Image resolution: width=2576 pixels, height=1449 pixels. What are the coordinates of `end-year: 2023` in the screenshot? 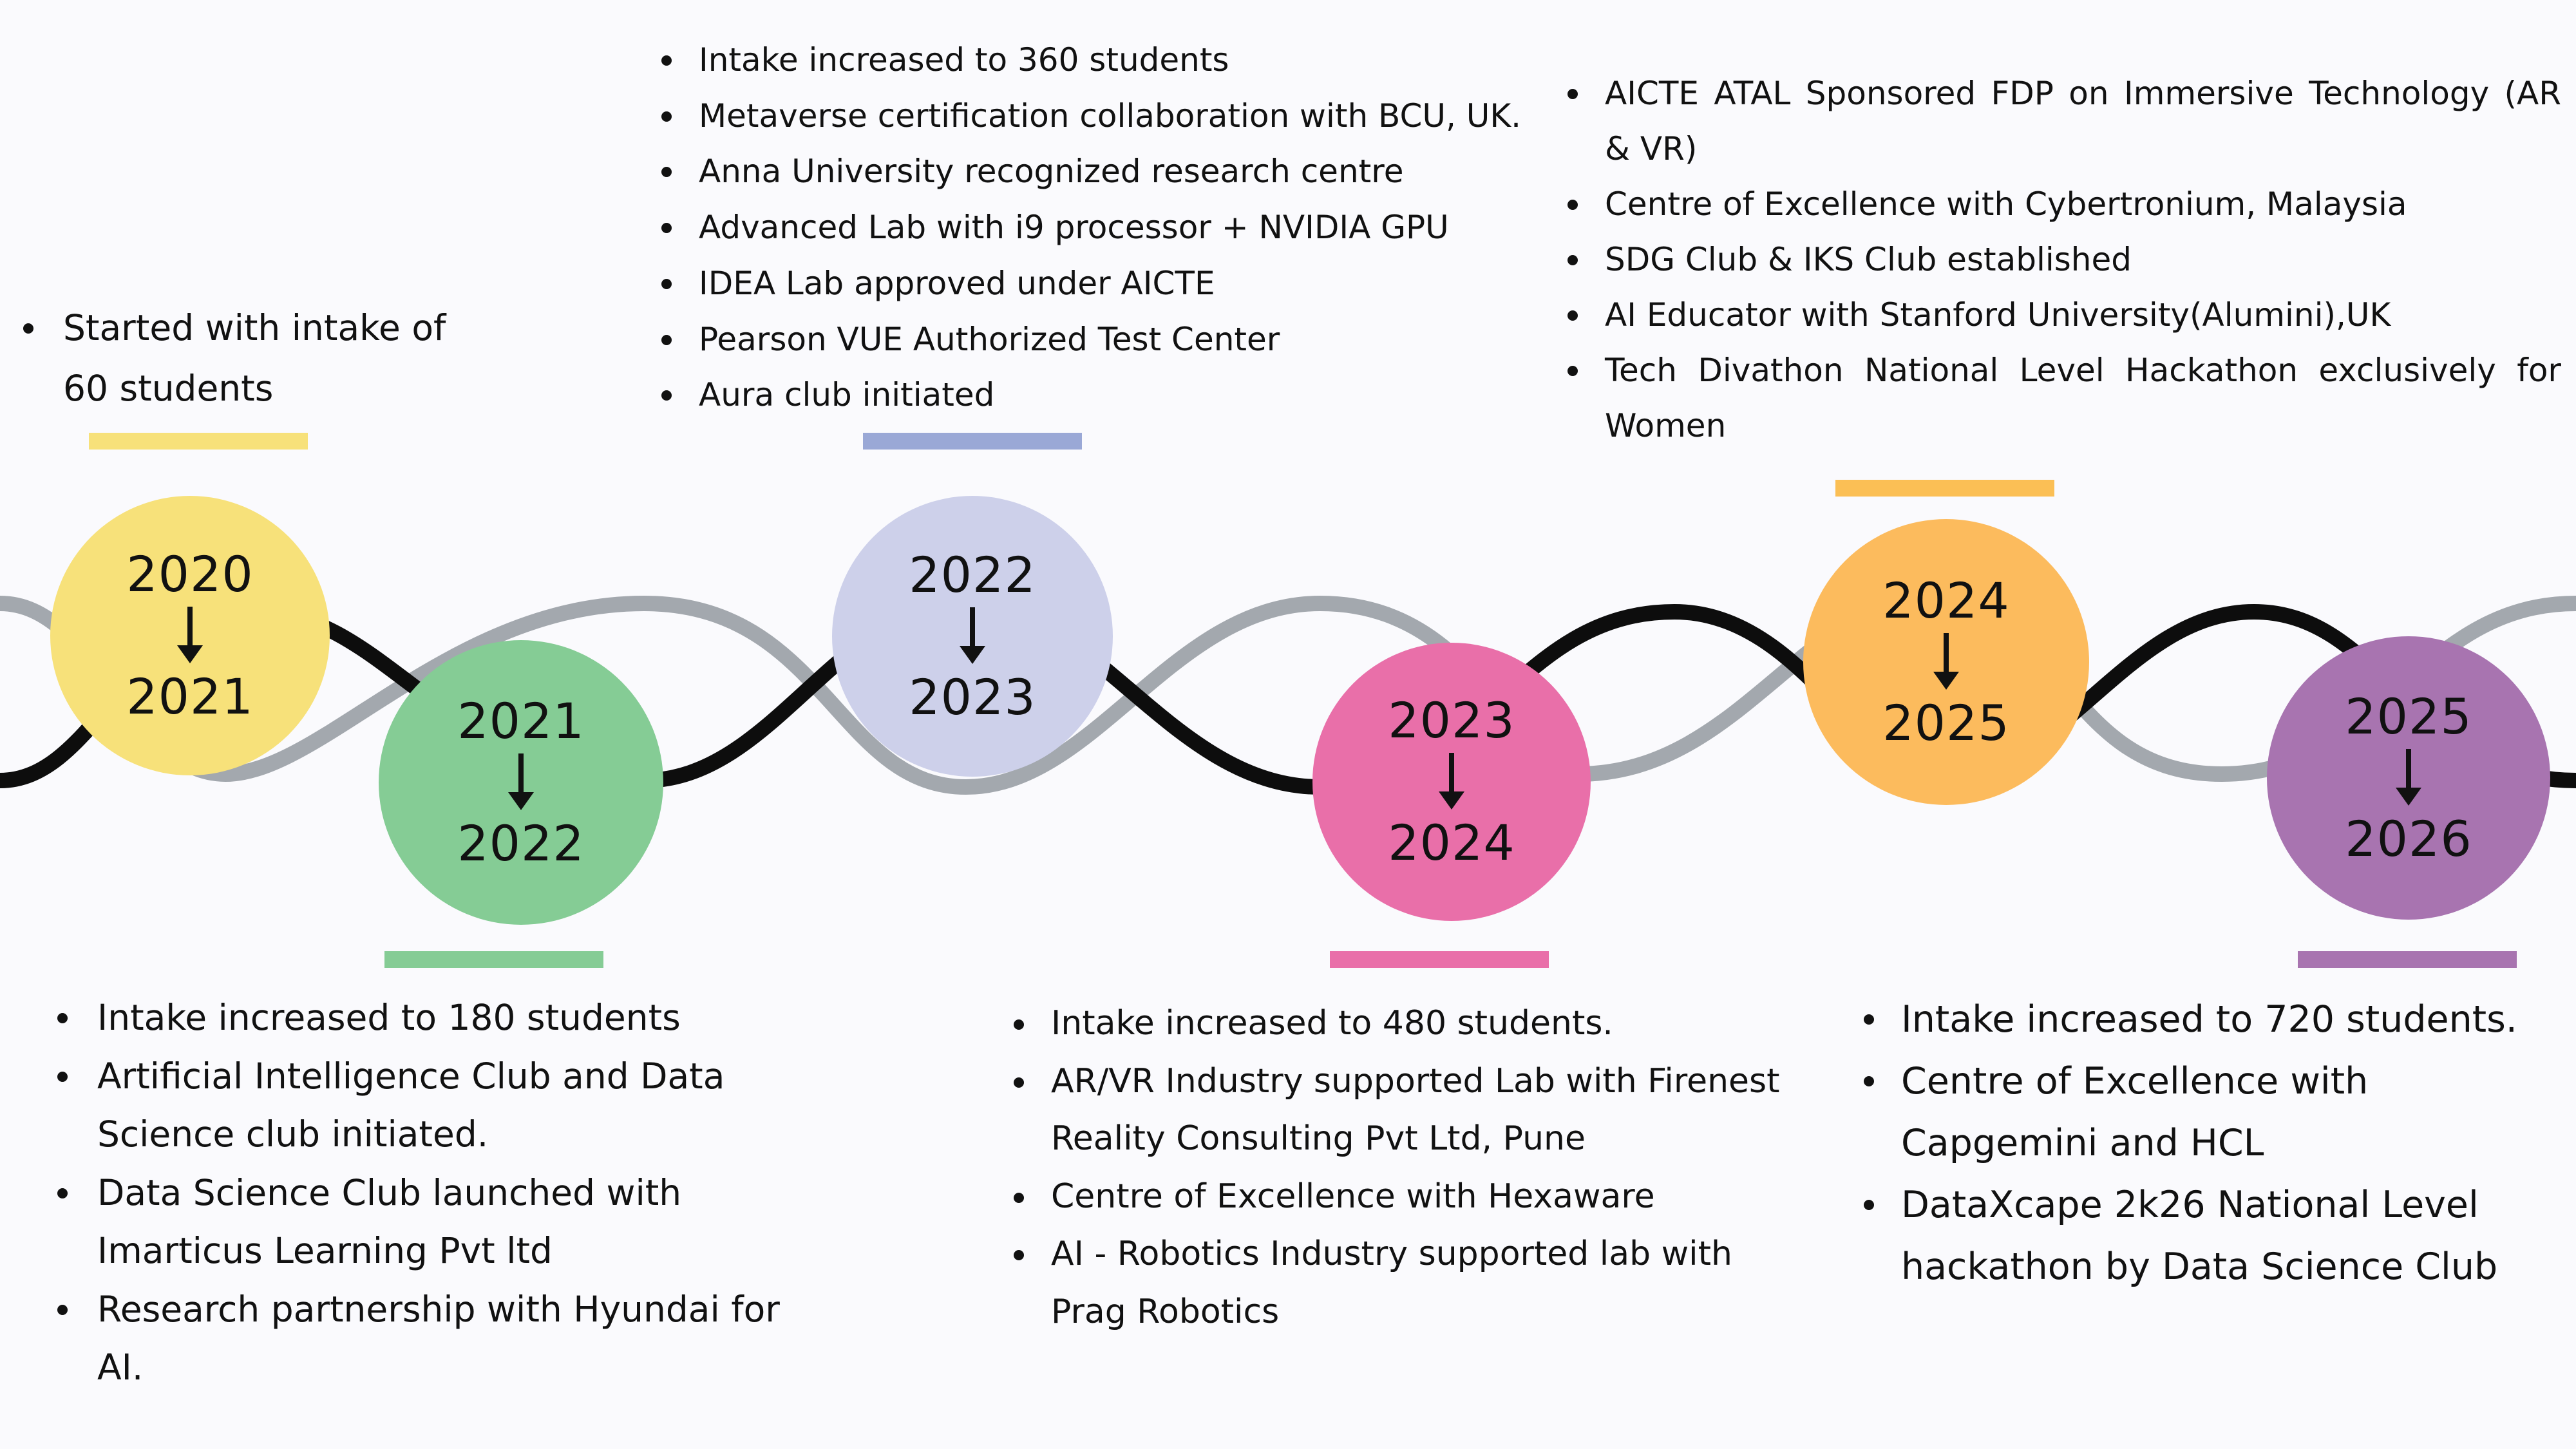 It's located at (973, 697).